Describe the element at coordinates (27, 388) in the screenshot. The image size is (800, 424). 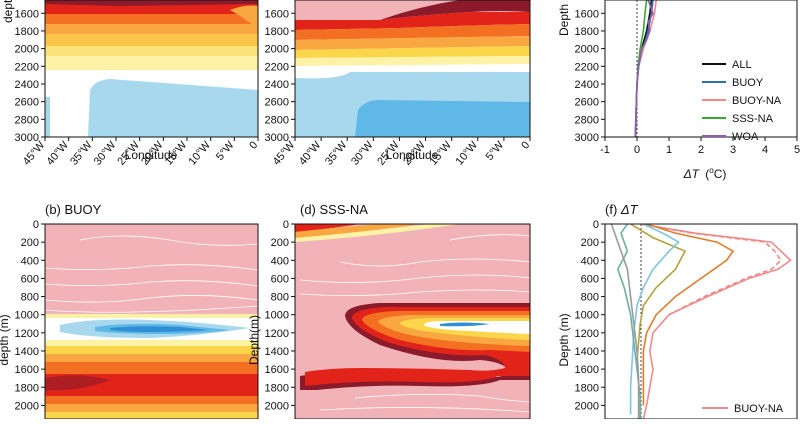
I see `panel-b-ytick-label: 1800` at that location.